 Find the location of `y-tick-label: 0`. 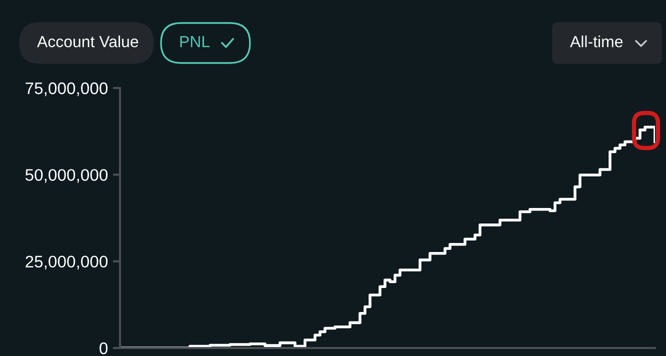

y-tick-label: 0 is located at coordinates (104, 348).